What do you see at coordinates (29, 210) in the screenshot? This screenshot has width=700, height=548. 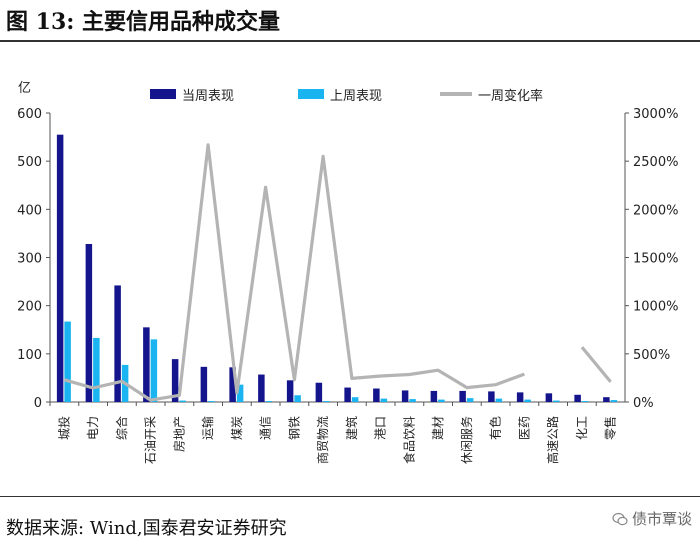 I see `y-left-tick-label: 400` at bounding box center [29, 210].